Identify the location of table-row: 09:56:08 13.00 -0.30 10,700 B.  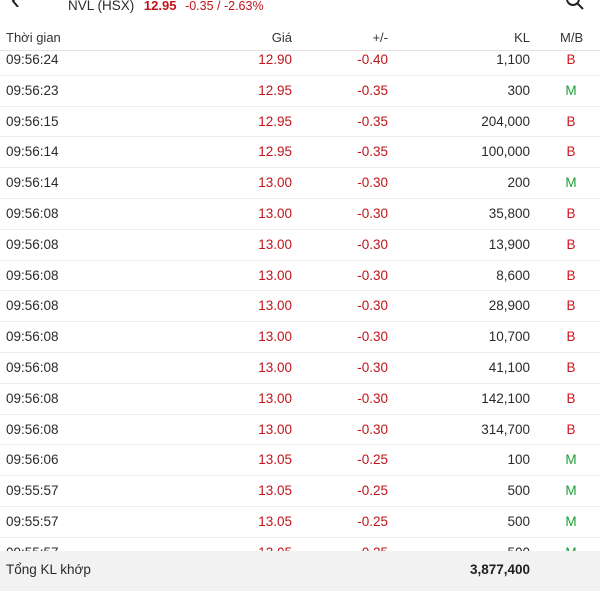
(300, 337).